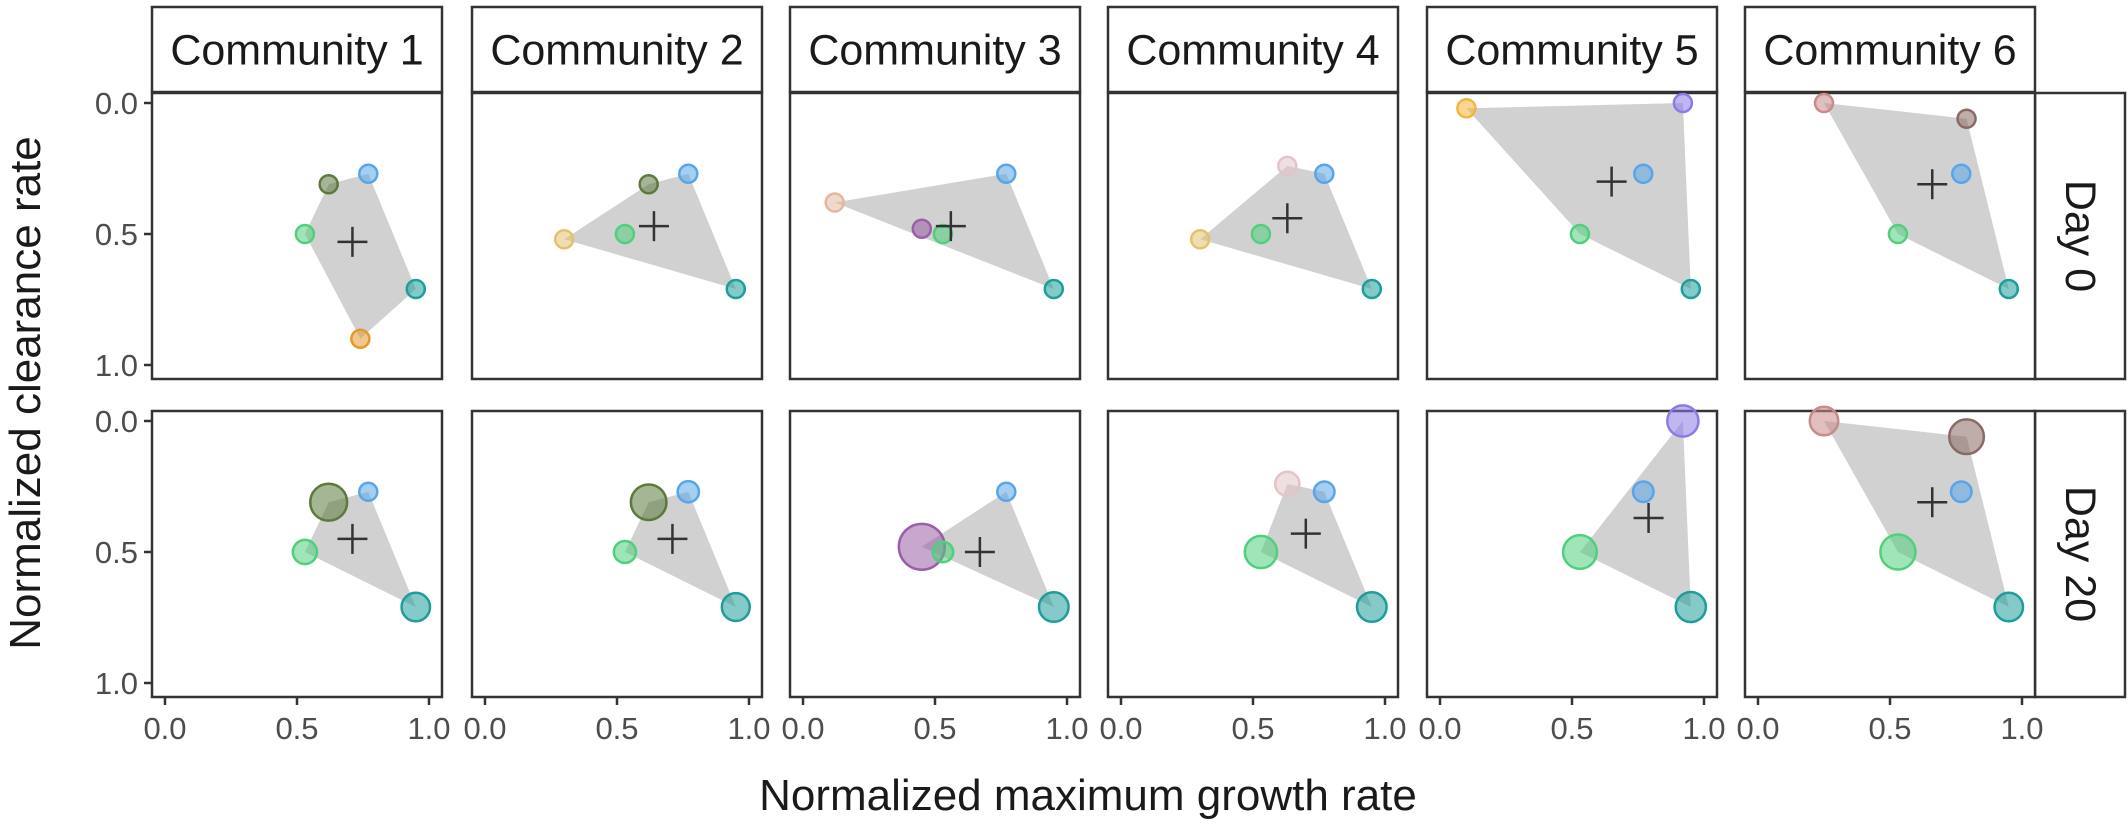 This screenshot has width=2128, height=825. I want to click on point-sp_violet, so click(1683, 103).